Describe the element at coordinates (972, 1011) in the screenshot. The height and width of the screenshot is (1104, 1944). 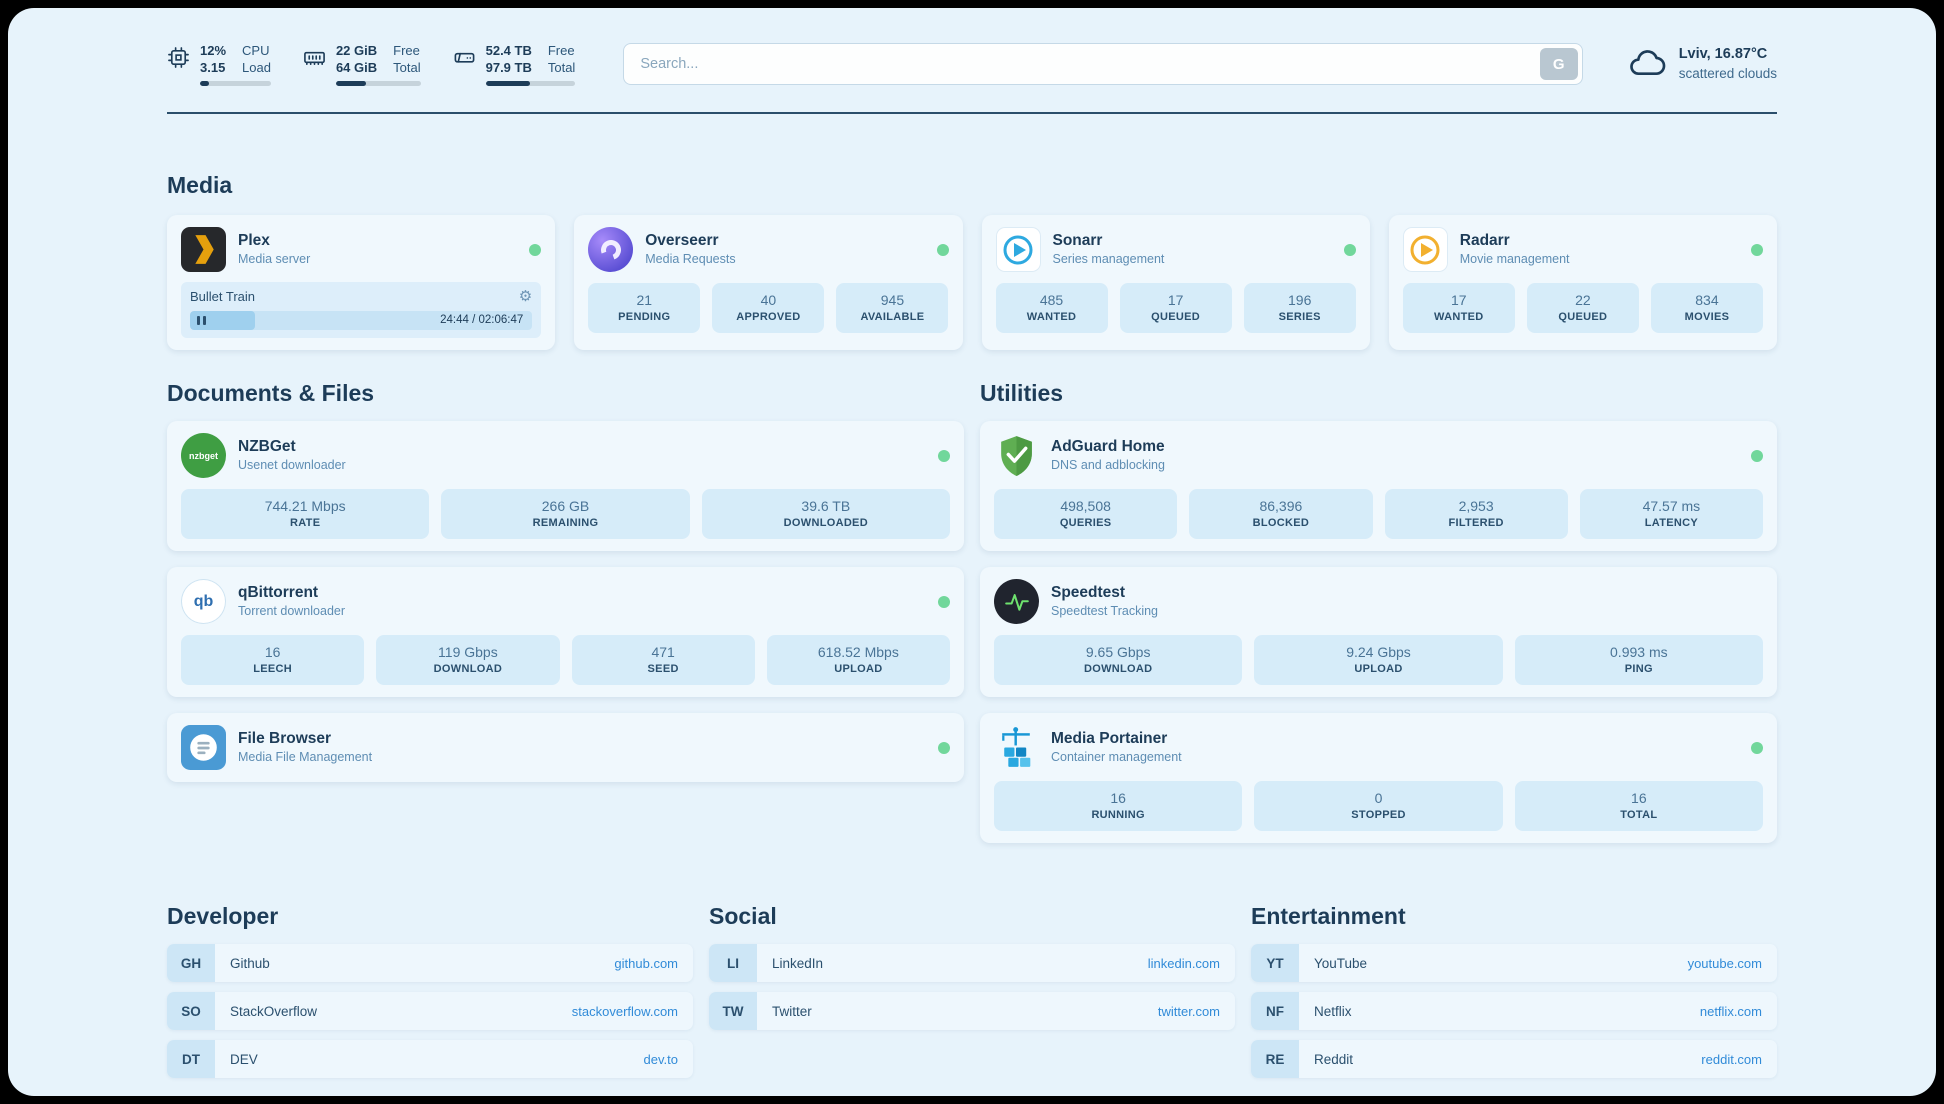
I see `bookmark-twitter: TW Twitter twitter.com` at that location.